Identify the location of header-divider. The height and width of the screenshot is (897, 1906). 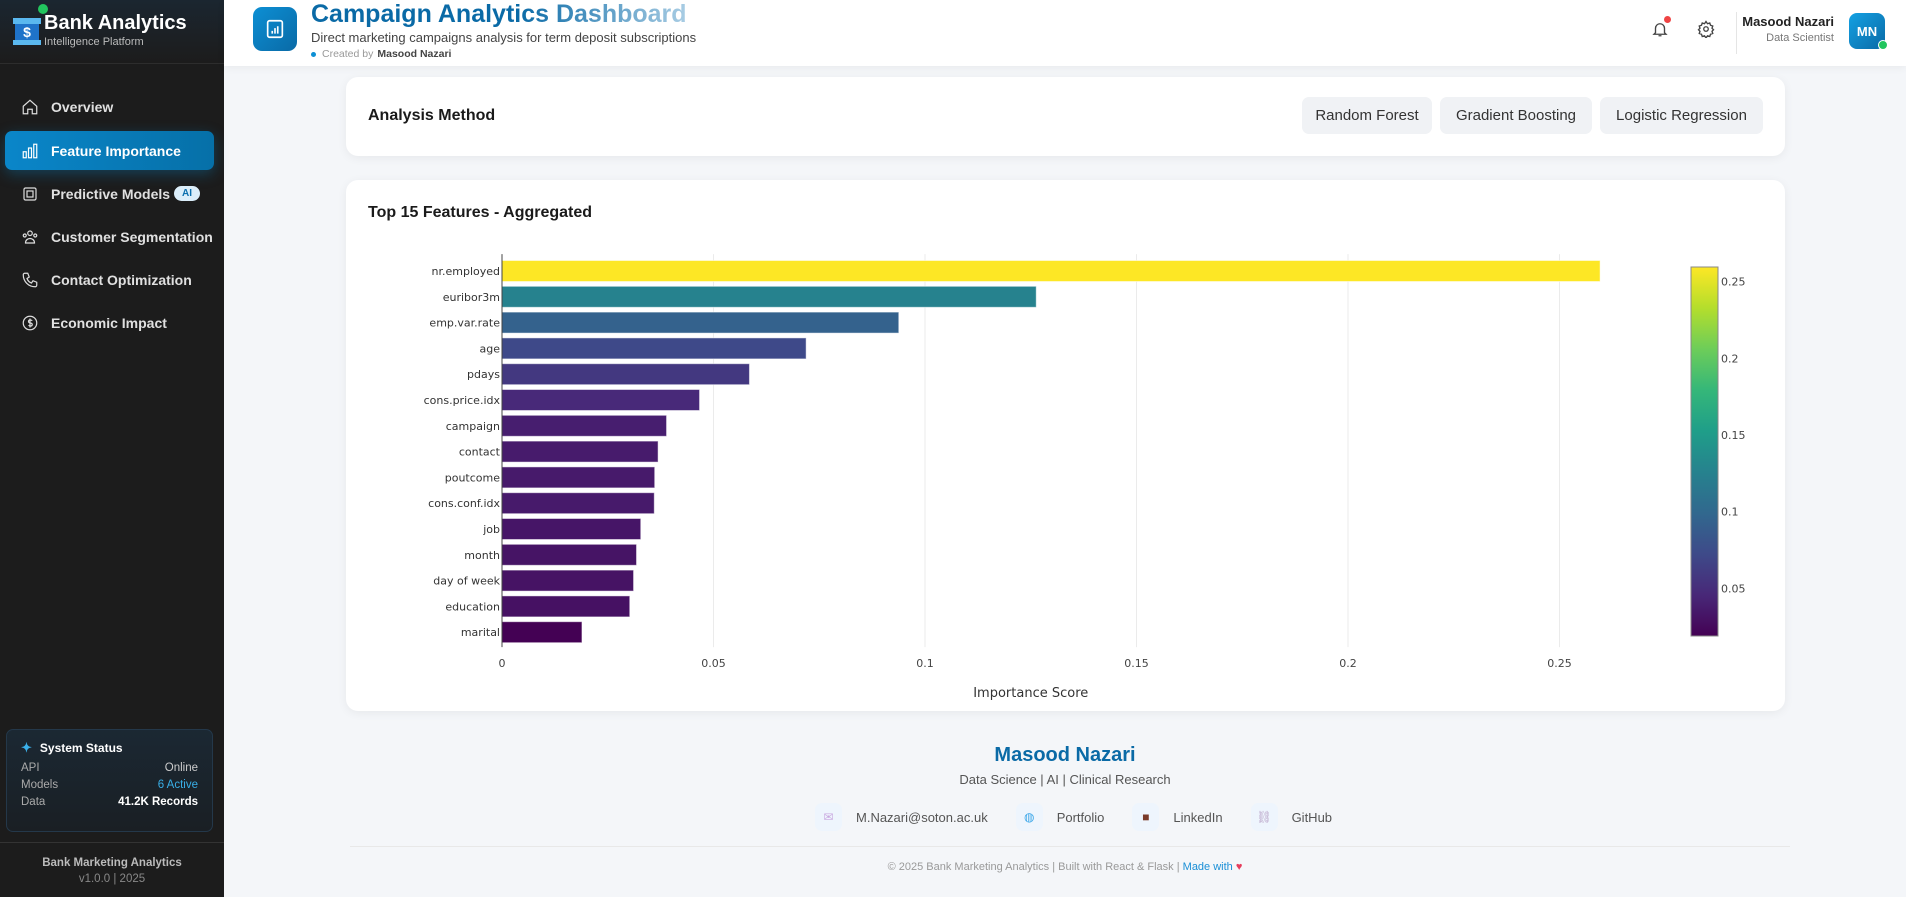
(1736, 33).